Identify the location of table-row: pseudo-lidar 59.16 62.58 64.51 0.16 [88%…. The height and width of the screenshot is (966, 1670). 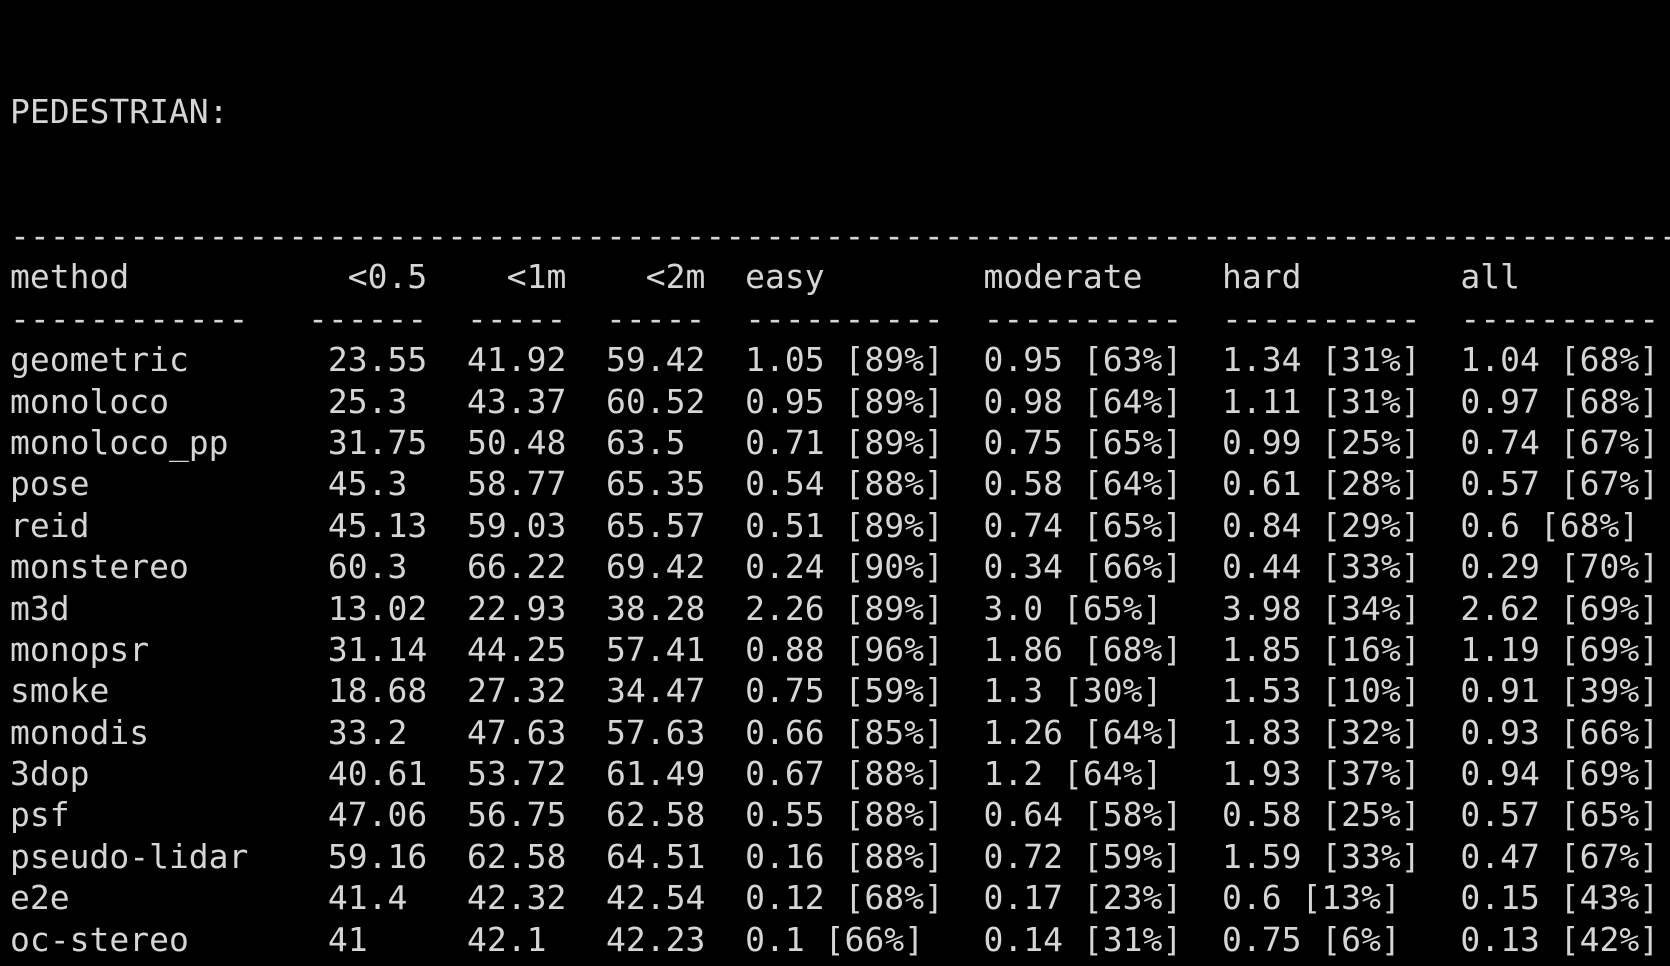
(840, 856).